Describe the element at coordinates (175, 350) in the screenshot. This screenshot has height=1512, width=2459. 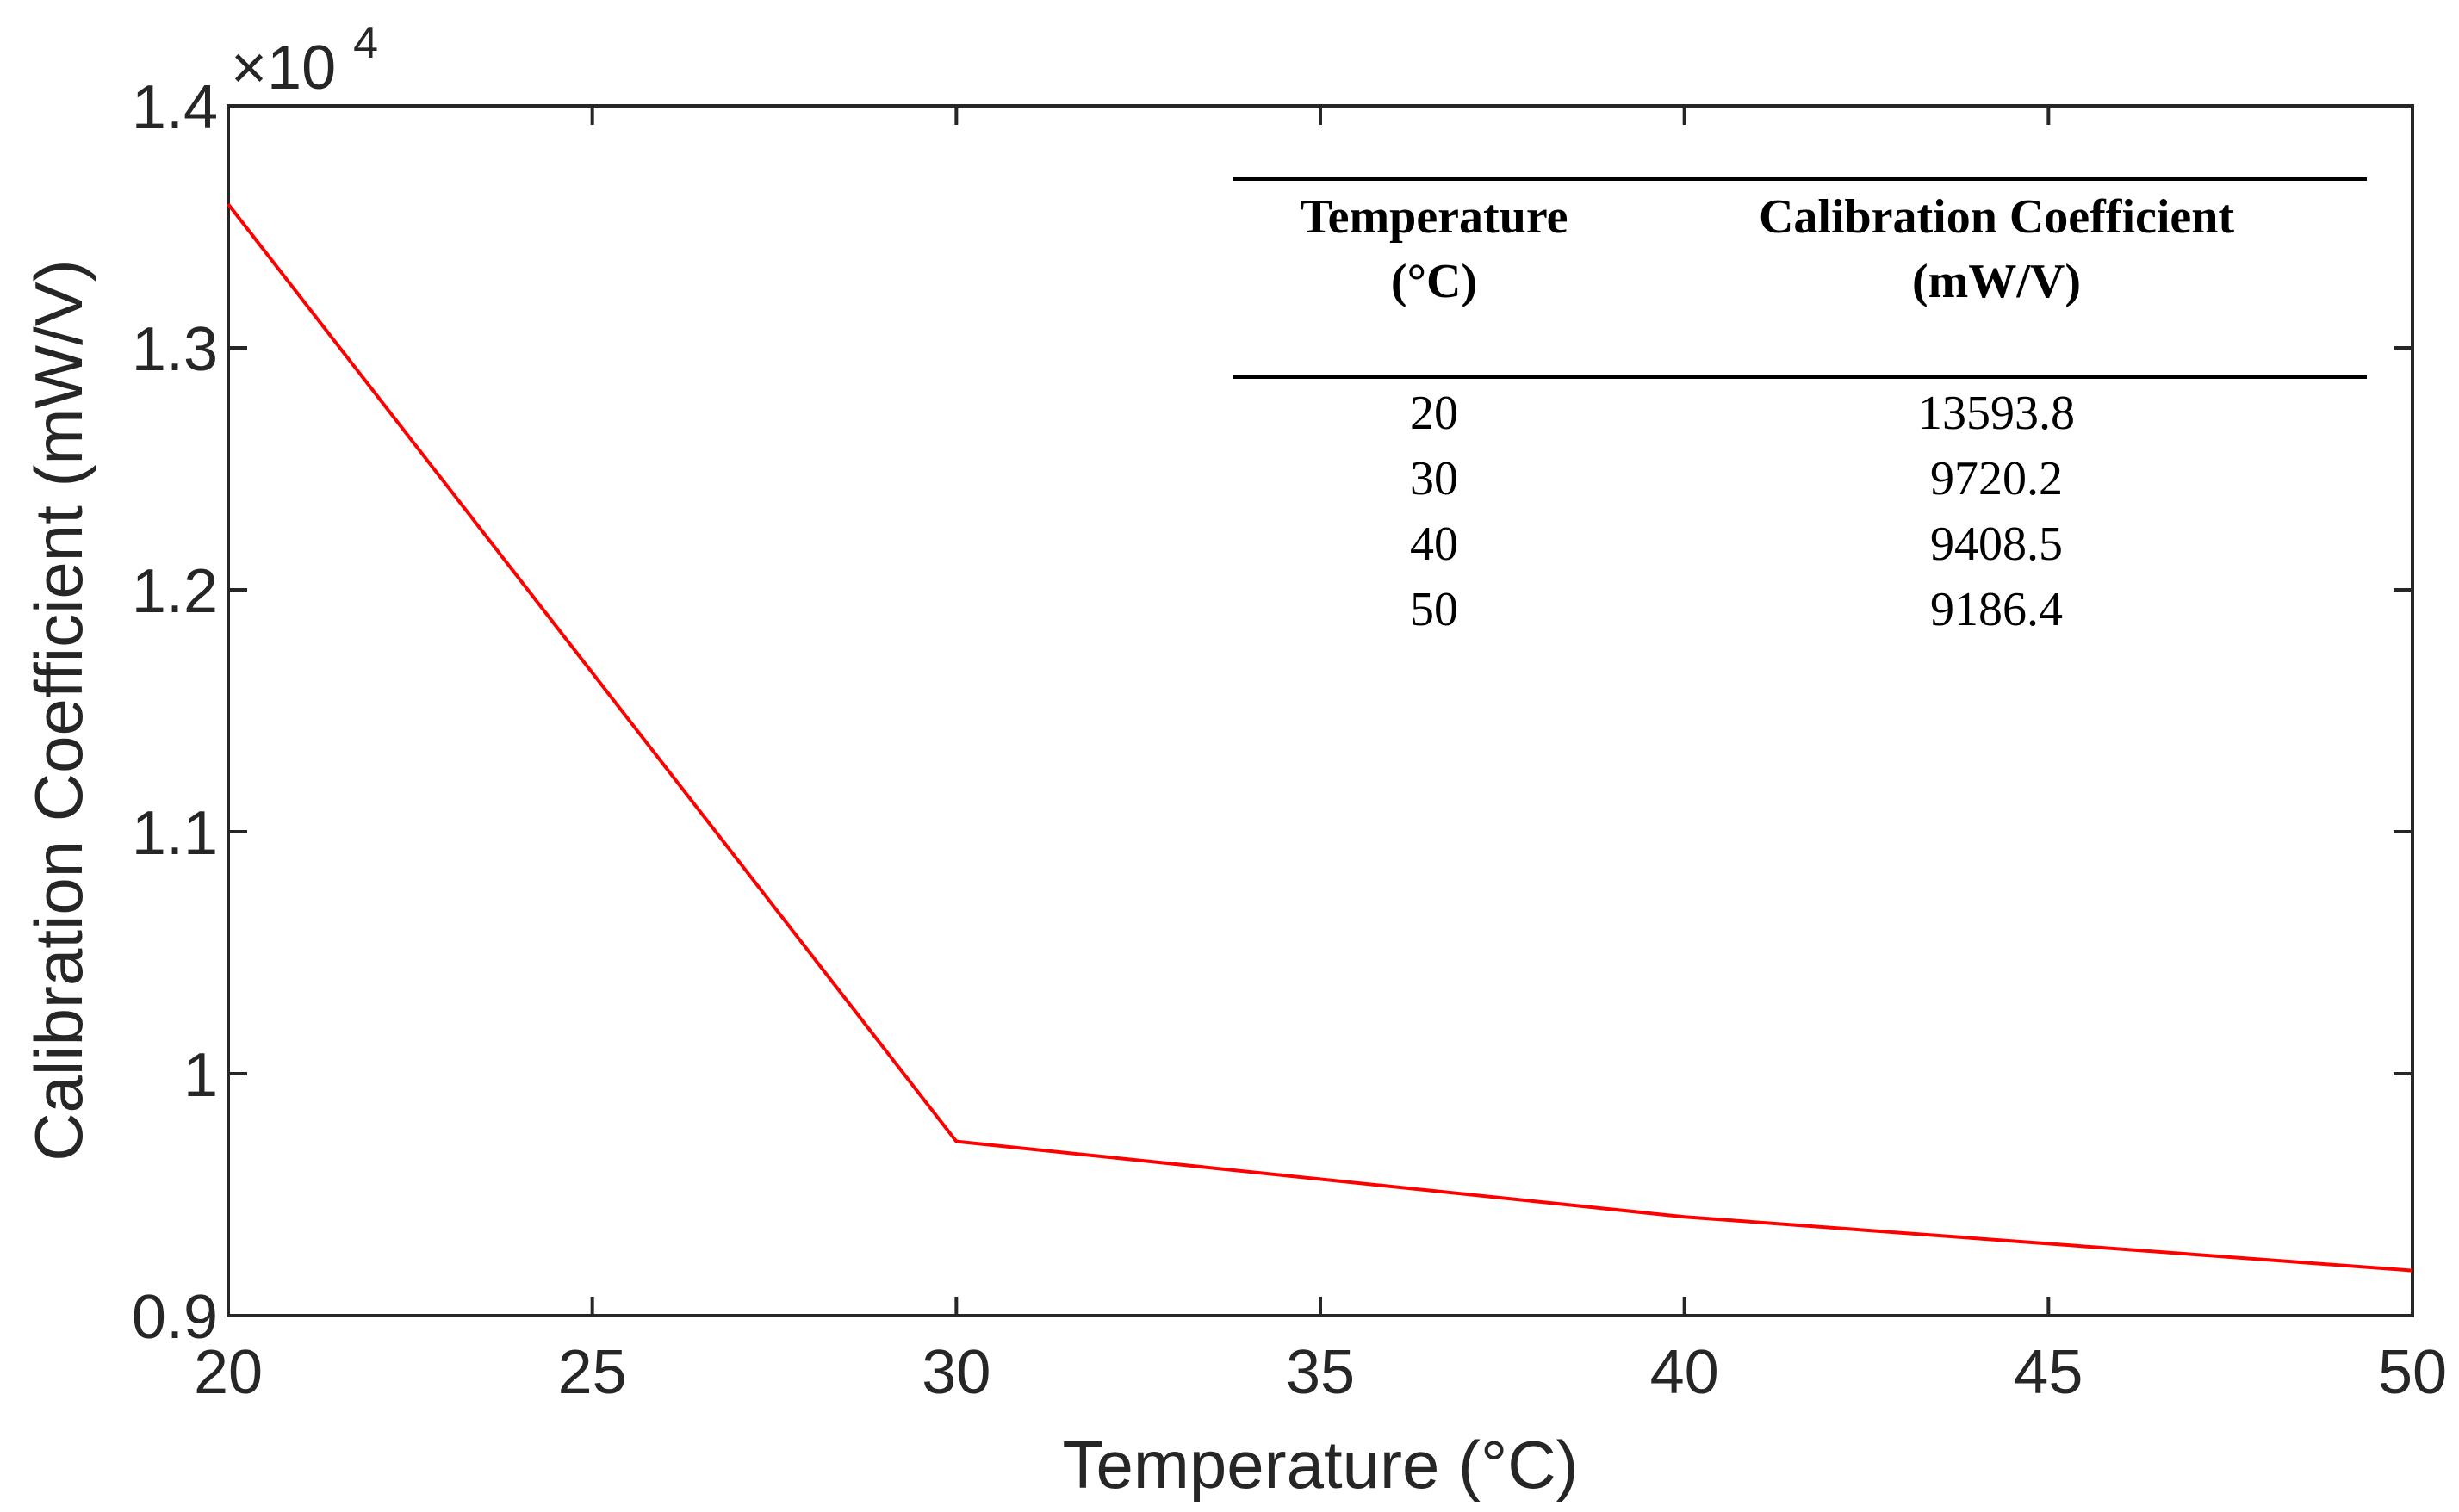
I see `y-tick-label: 1.3` at that location.